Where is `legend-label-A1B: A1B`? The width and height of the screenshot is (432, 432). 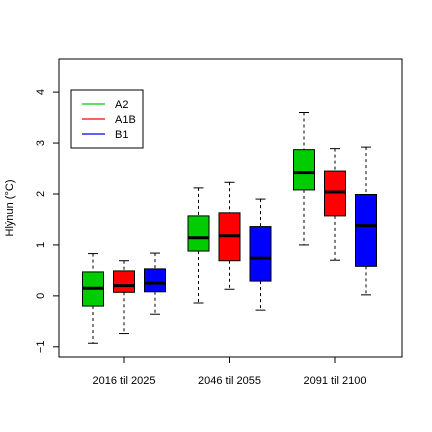
legend-label-A1B: A1B is located at coordinates (125, 120).